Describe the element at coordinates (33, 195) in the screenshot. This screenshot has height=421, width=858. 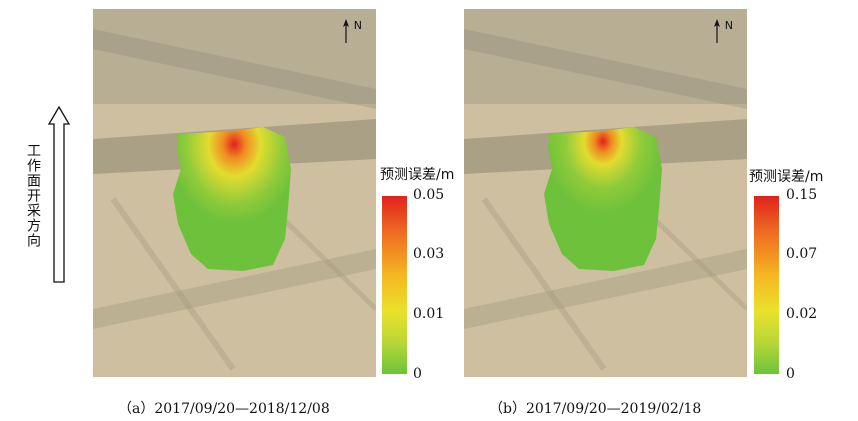
I see `mining-direction-label: 工作面开采方向` at that location.